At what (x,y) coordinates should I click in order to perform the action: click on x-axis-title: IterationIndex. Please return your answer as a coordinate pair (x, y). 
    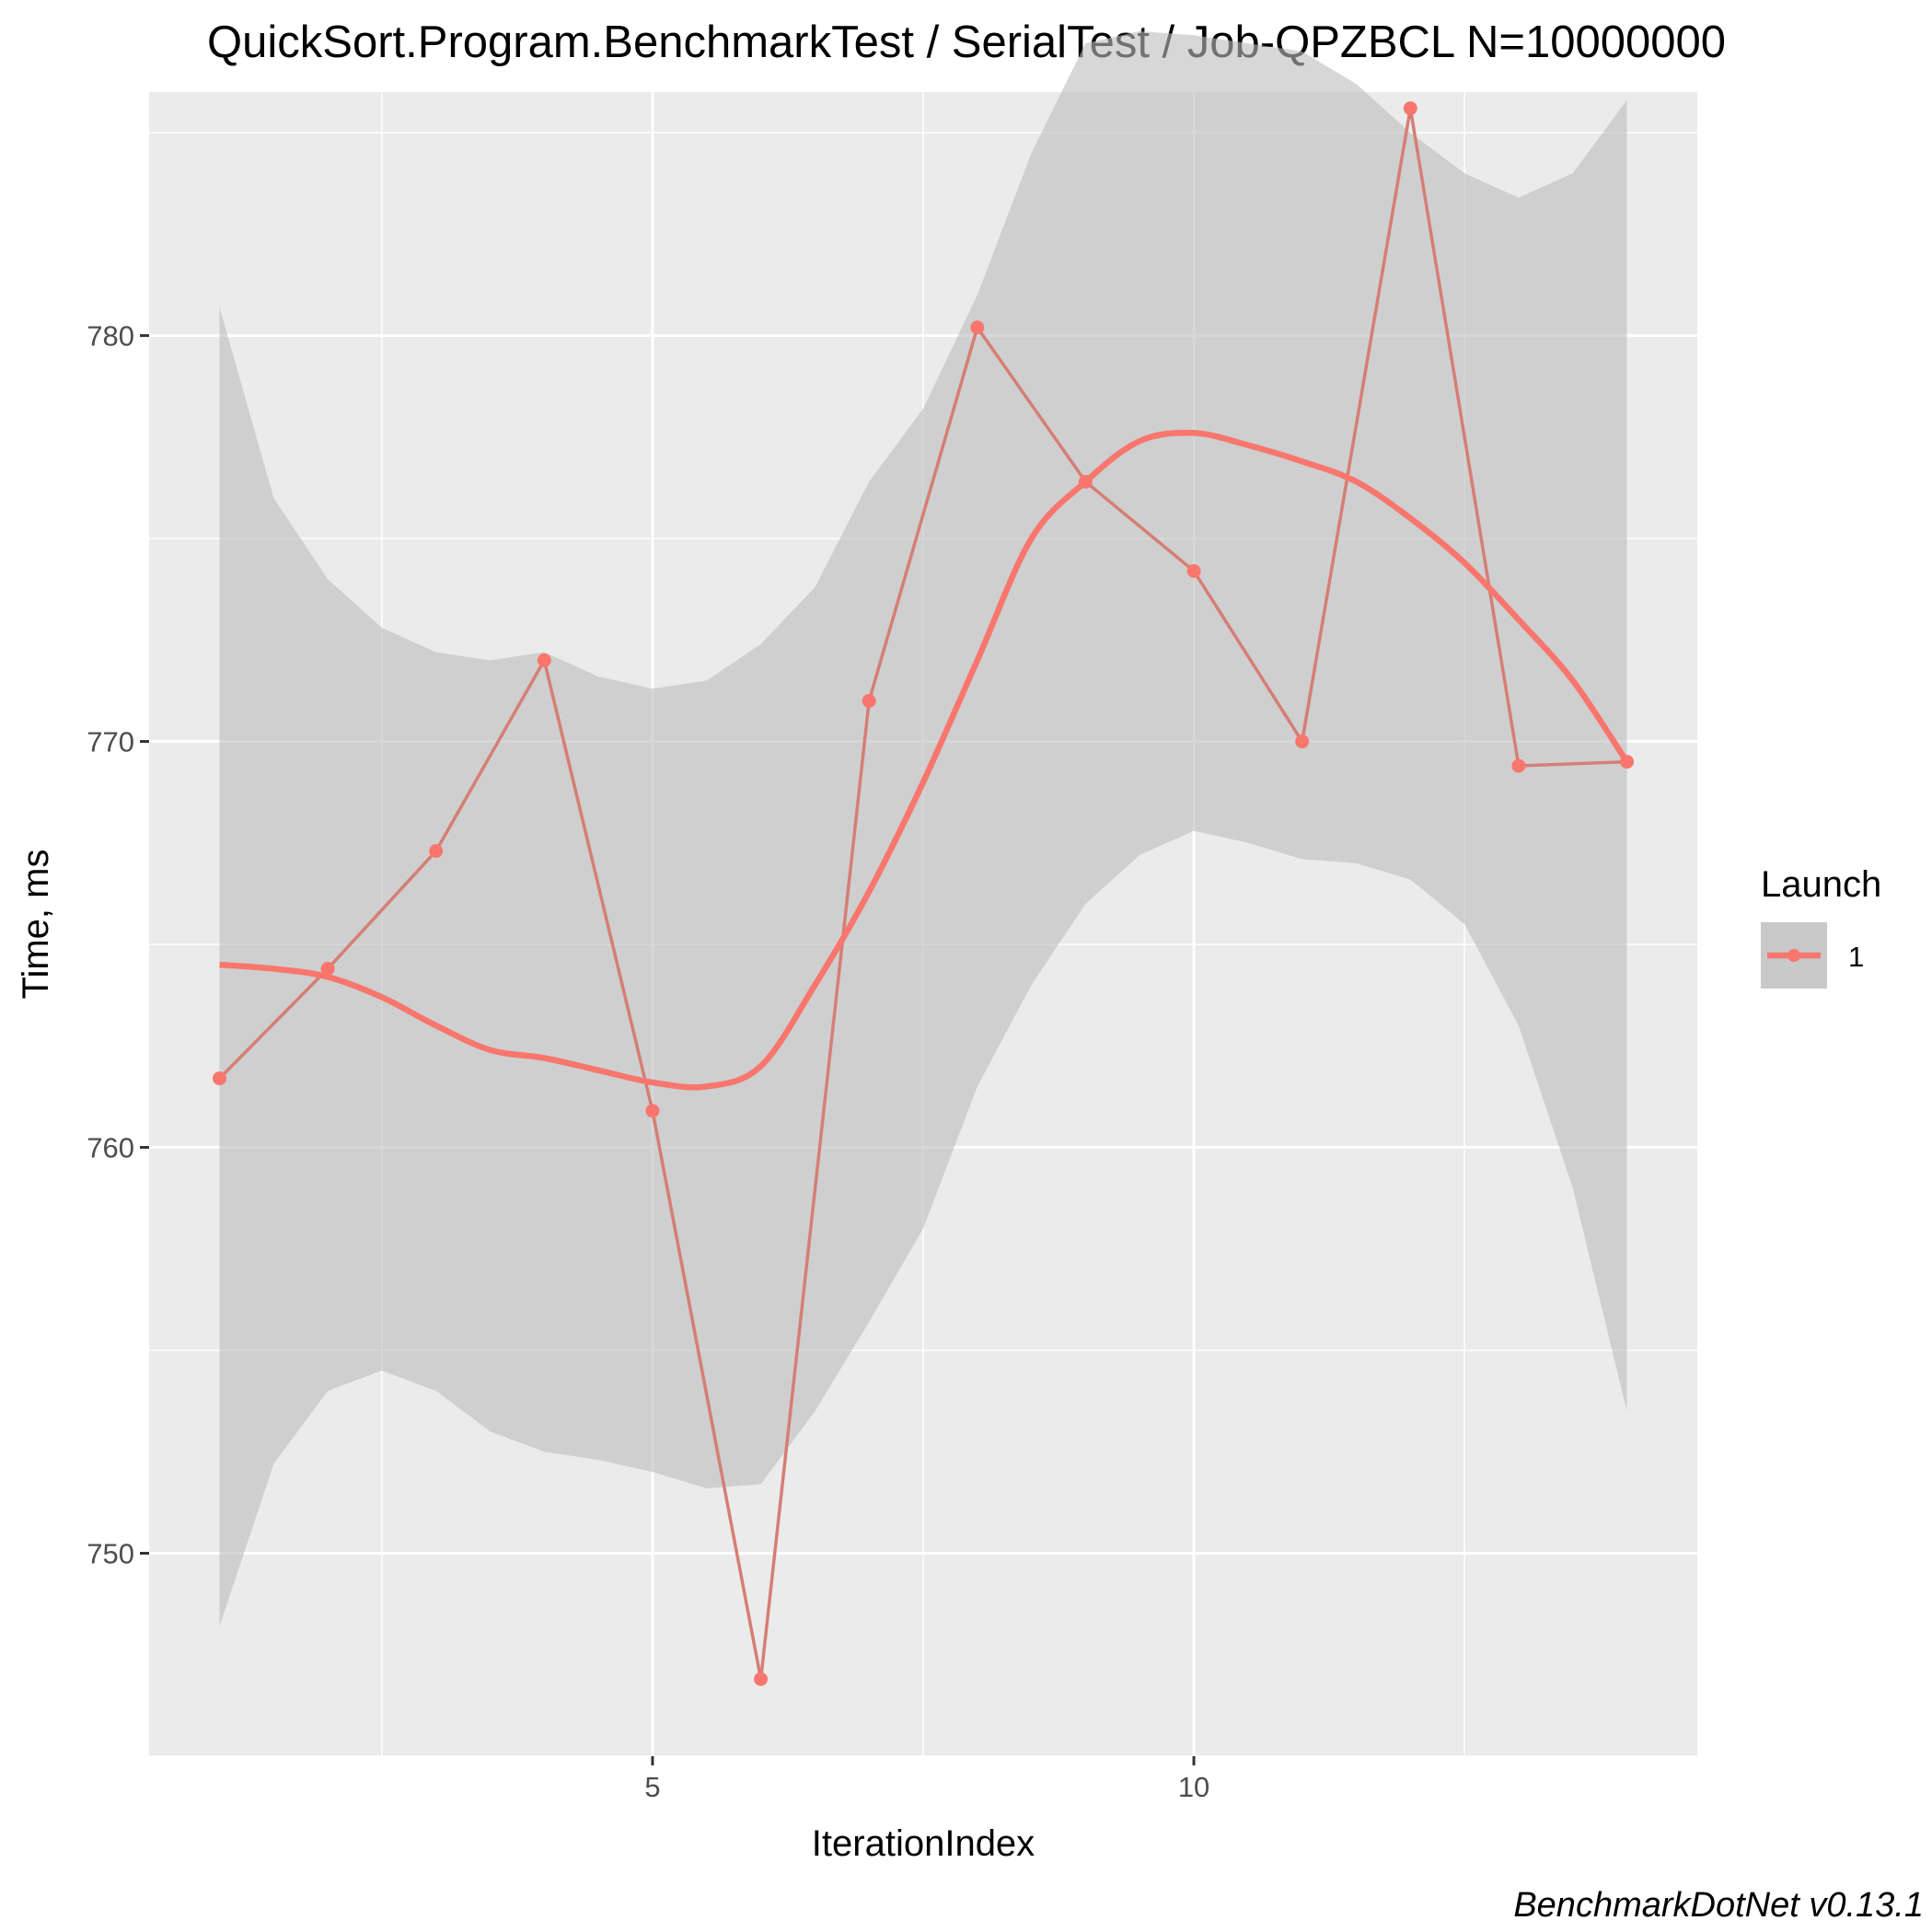
    Looking at the image, I should click on (924, 1844).